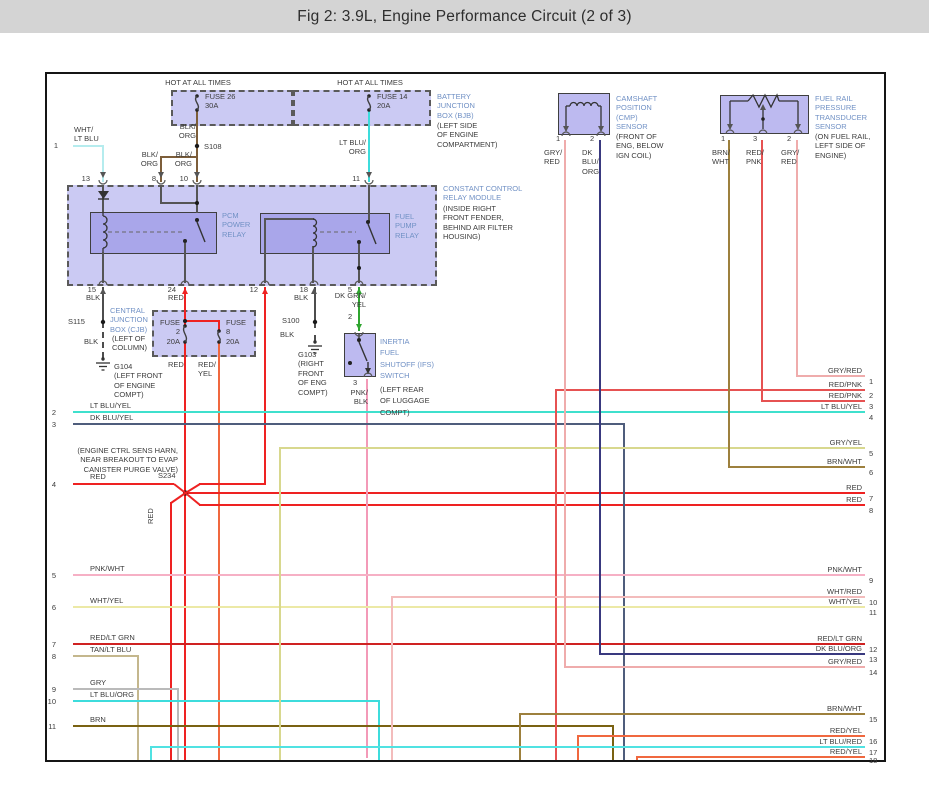  I want to click on cjb-name: CENTRAL JUNCTION BOX (CJB), so click(129, 320).